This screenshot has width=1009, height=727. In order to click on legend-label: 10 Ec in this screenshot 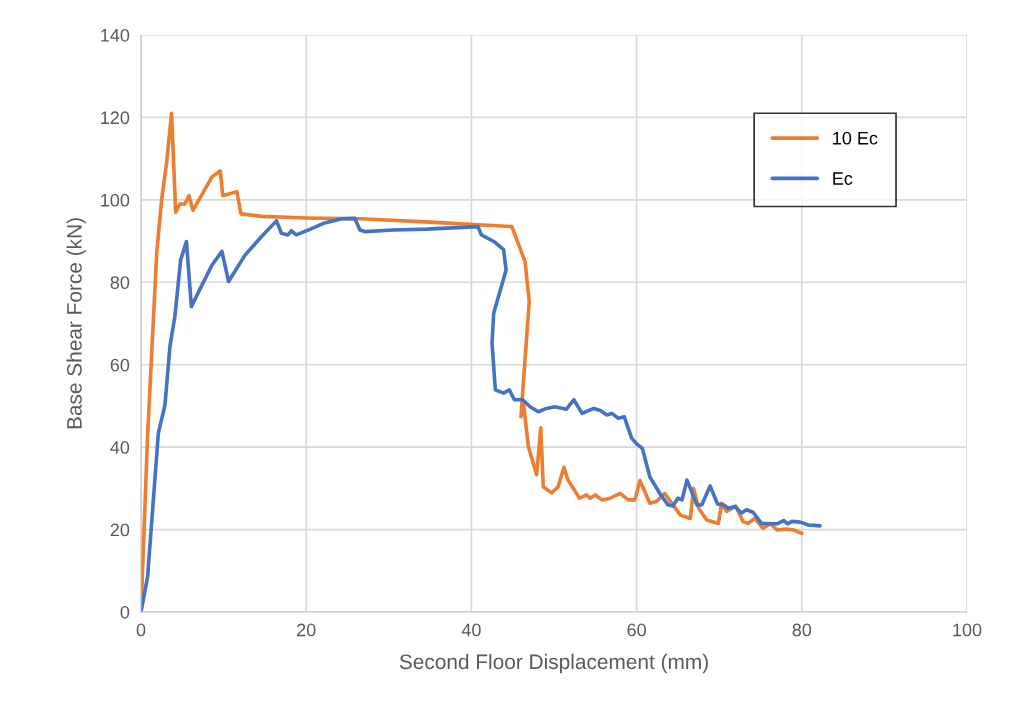, I will do `click(855, 138)`.